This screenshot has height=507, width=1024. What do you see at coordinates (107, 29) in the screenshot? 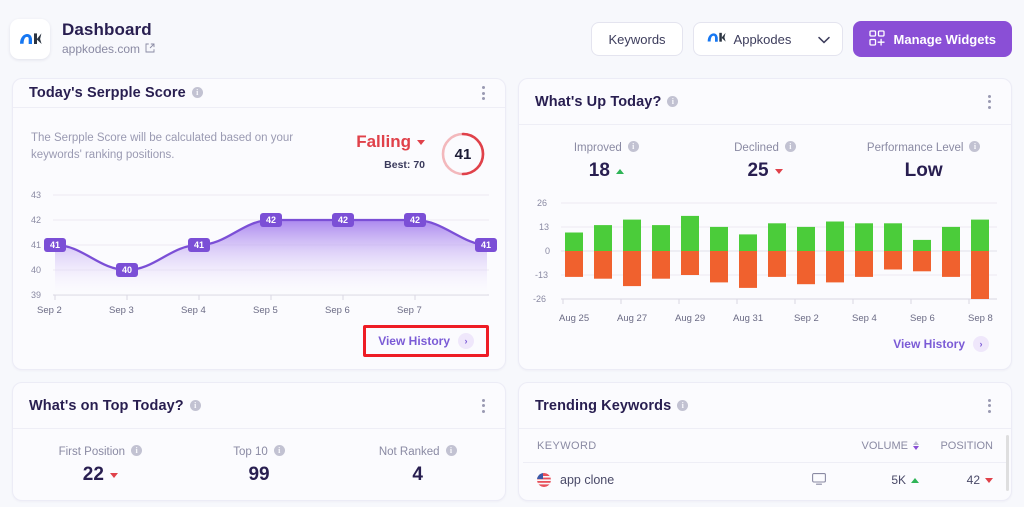
I see `page-title: Dashboard` at bounding box center [107, 29].